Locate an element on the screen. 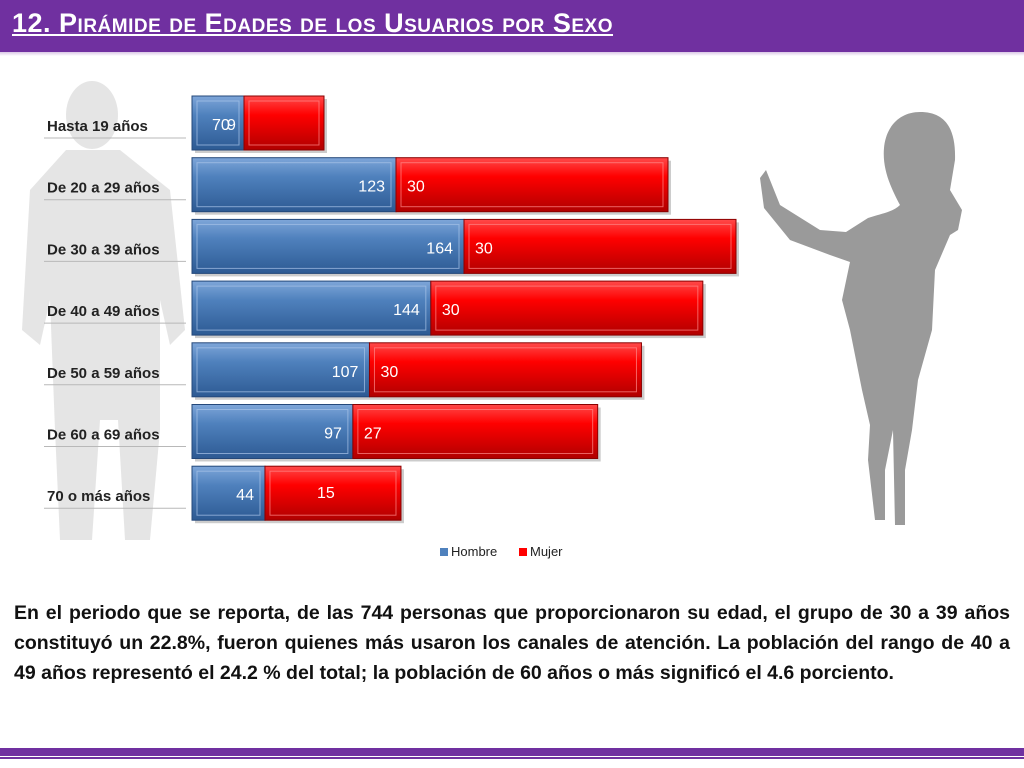  value-label-mujer: 9 is located at coordinates (231, 125).